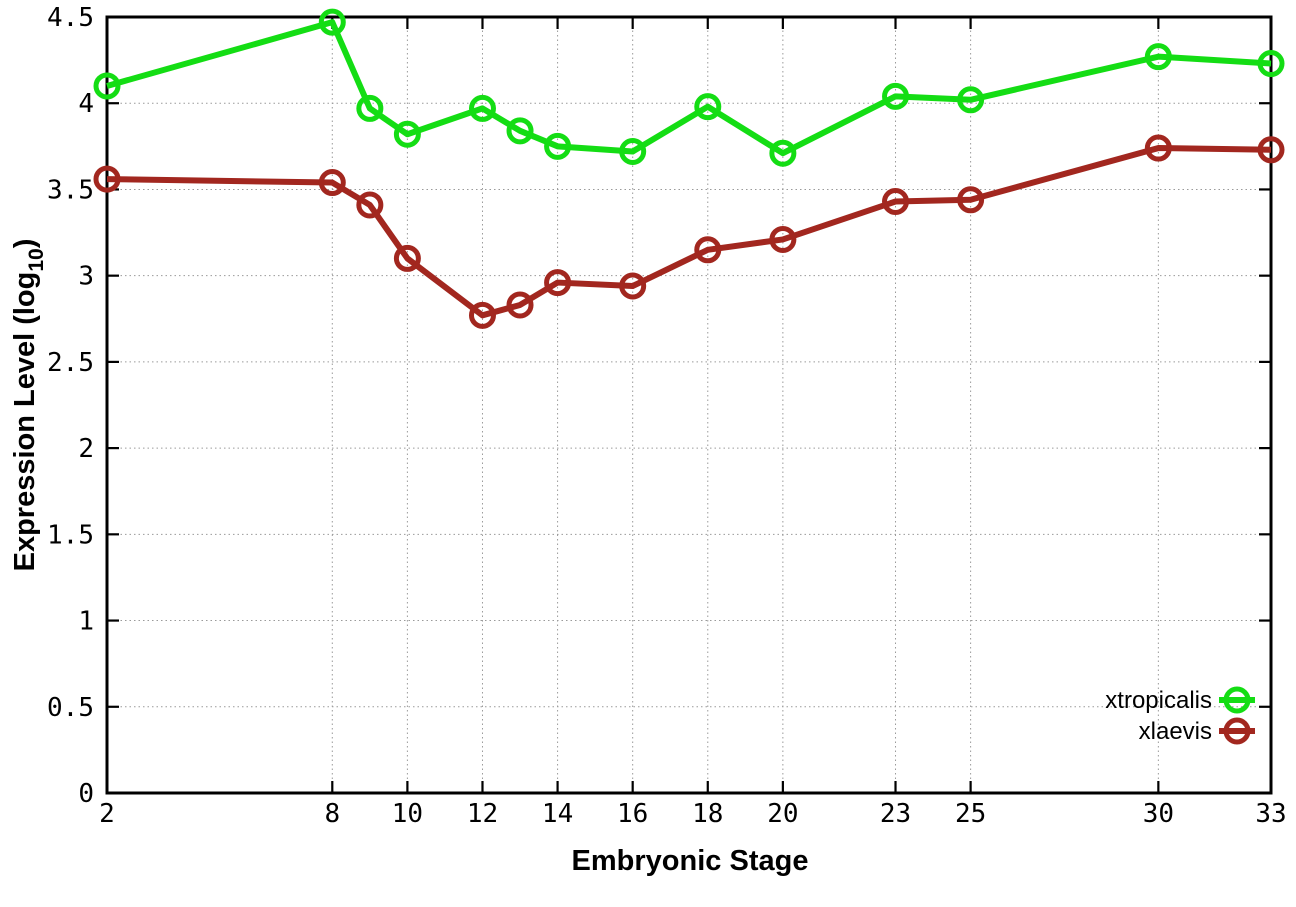 The width and height of the screenshot is (1296, 907). What do you see at coordinates (1175, 731) in the screenshot?
I see `legend-label-xlaevis: xlaevis` at bounding box center [1175, 731].